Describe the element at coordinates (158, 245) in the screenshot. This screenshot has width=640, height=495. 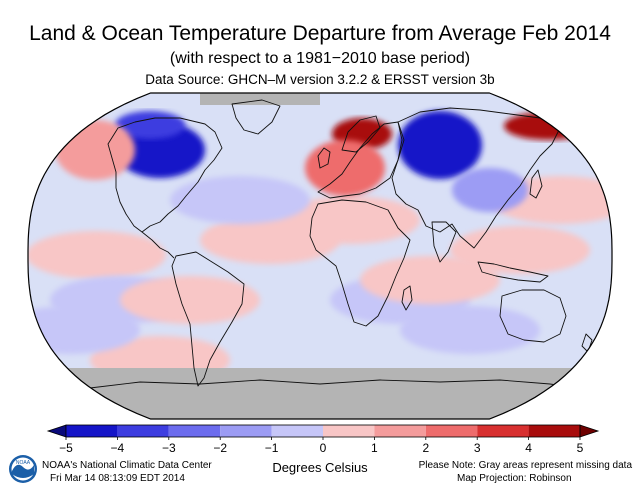
I see `central-america-outline` at that location.